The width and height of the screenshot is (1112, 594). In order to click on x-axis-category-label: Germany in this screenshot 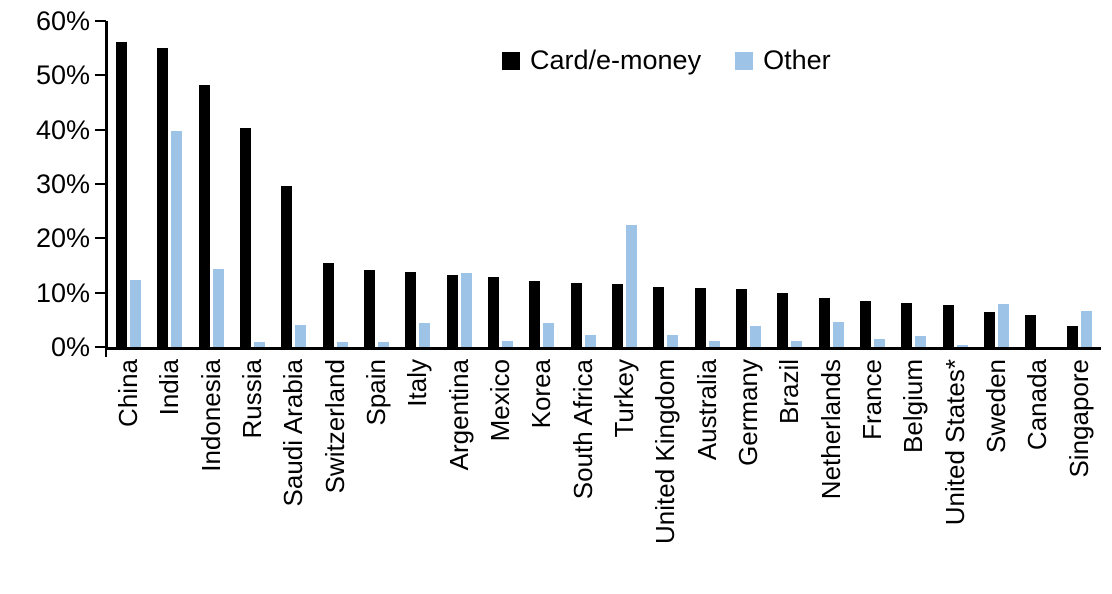, I will do `click(747, 412)`.